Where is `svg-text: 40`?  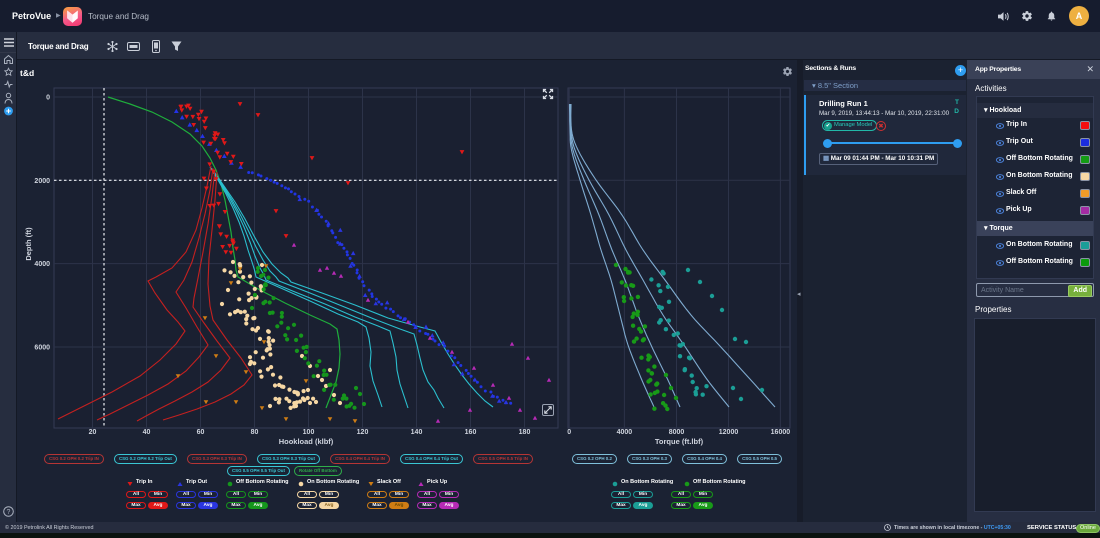
svg-text: 40 is located at coordinates (147, 432).